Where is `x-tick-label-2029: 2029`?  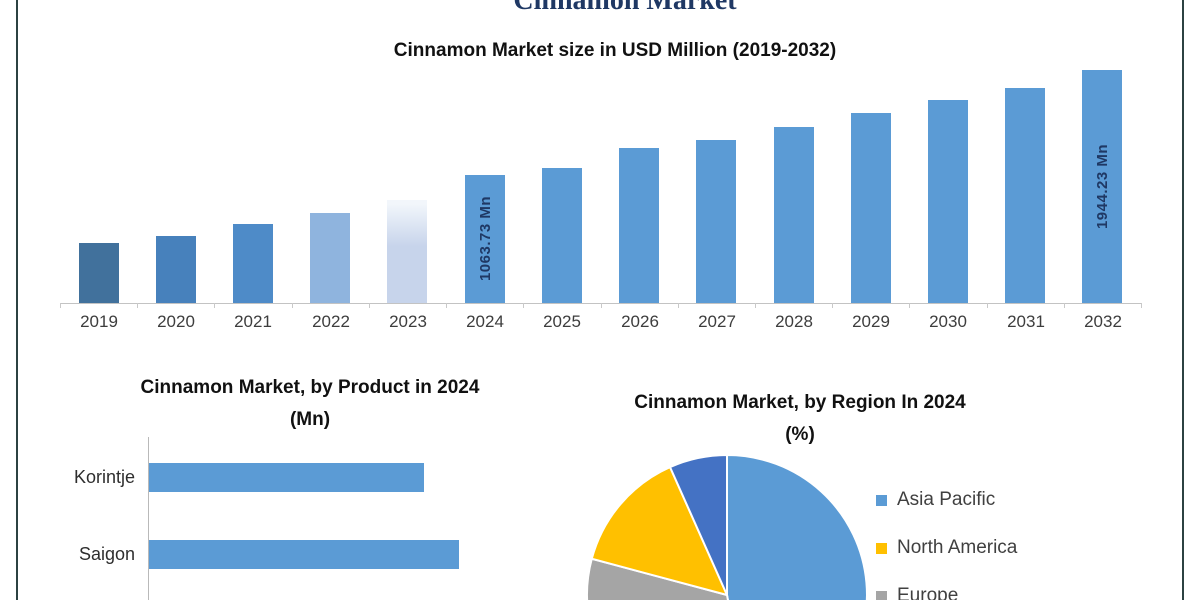
x-tick-label-2029: 2029 is located at coordinates (871, 321).